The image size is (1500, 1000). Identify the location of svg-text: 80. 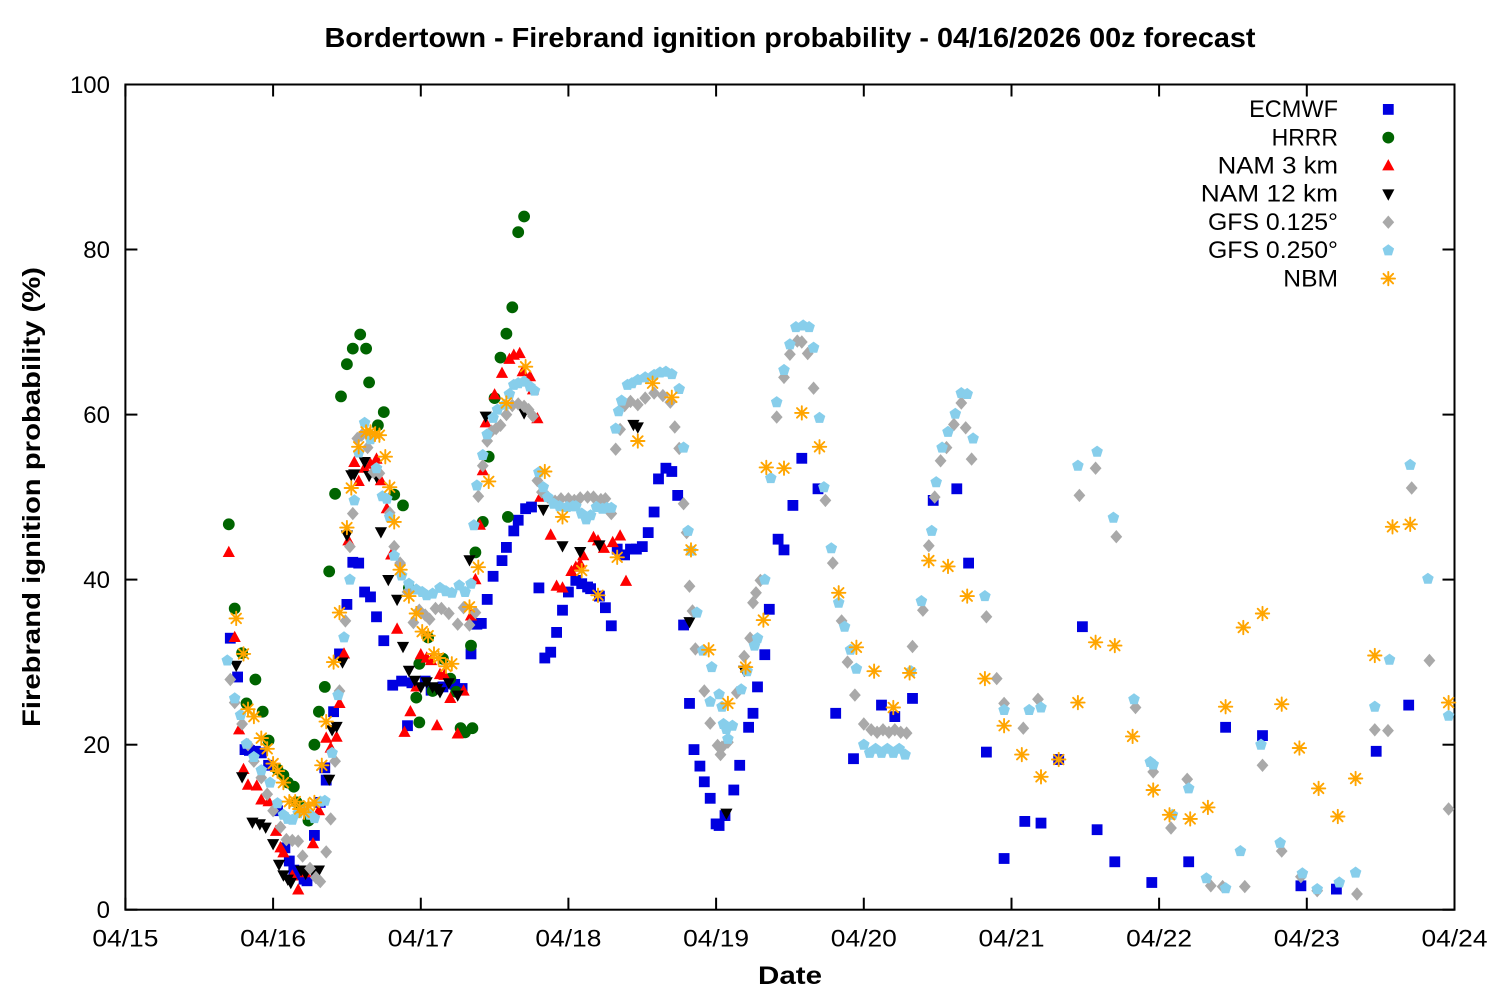
(96, 250).